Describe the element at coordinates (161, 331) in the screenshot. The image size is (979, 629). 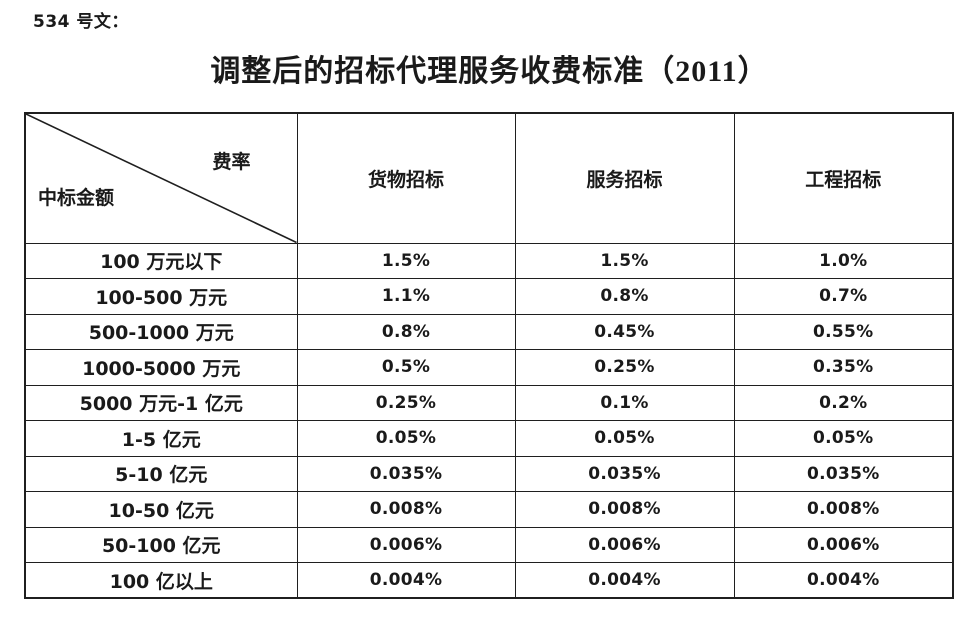
I see `row-label: 500-1000 万元` at that location.